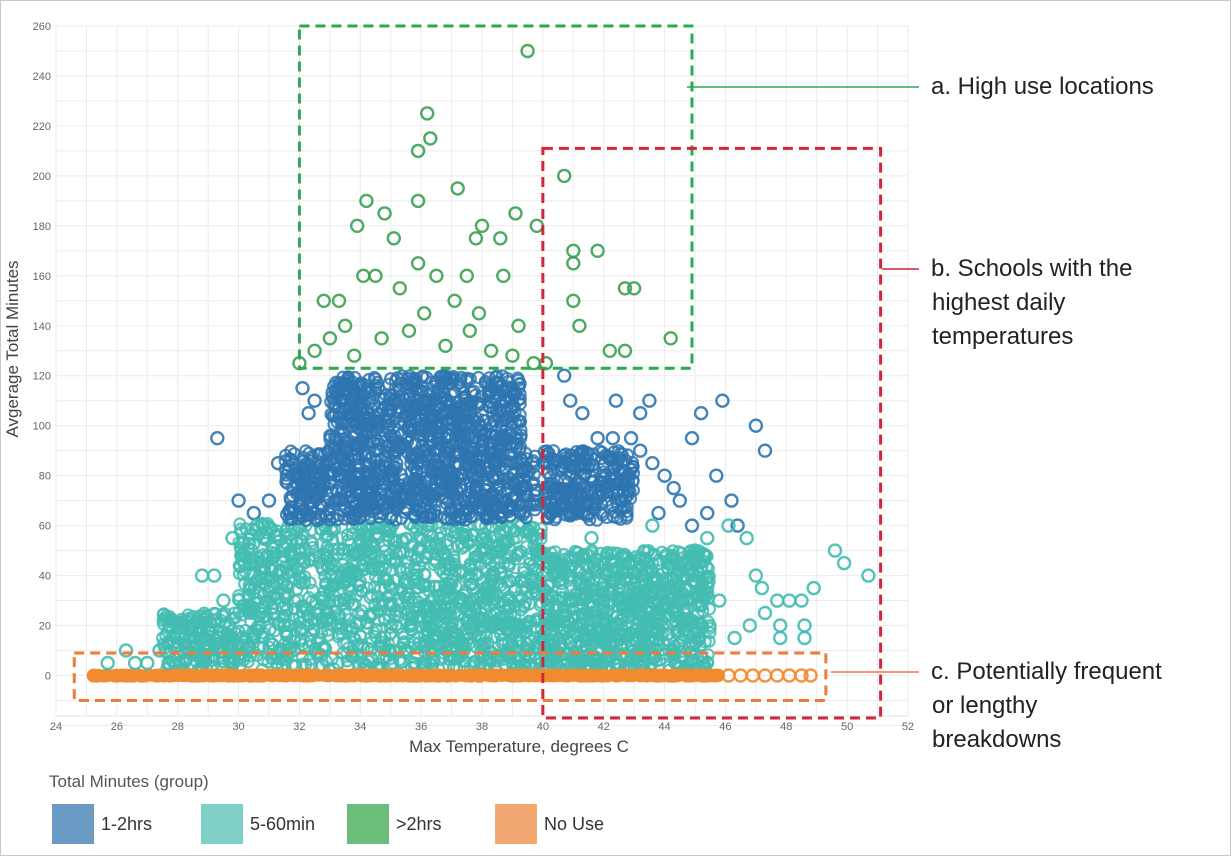  I want to click on x-tick-label: 38, so click(482, 727).